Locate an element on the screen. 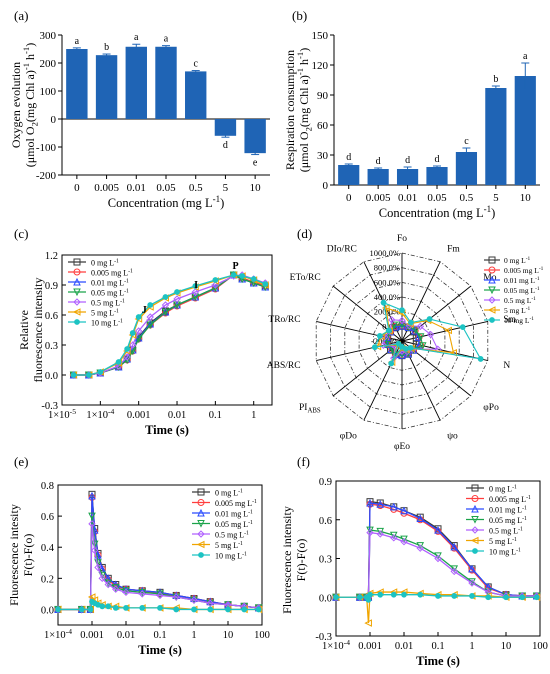 This screenshot has height=674, width=550. x-tick-label: 0.5 is located at coordinates (196, 188).